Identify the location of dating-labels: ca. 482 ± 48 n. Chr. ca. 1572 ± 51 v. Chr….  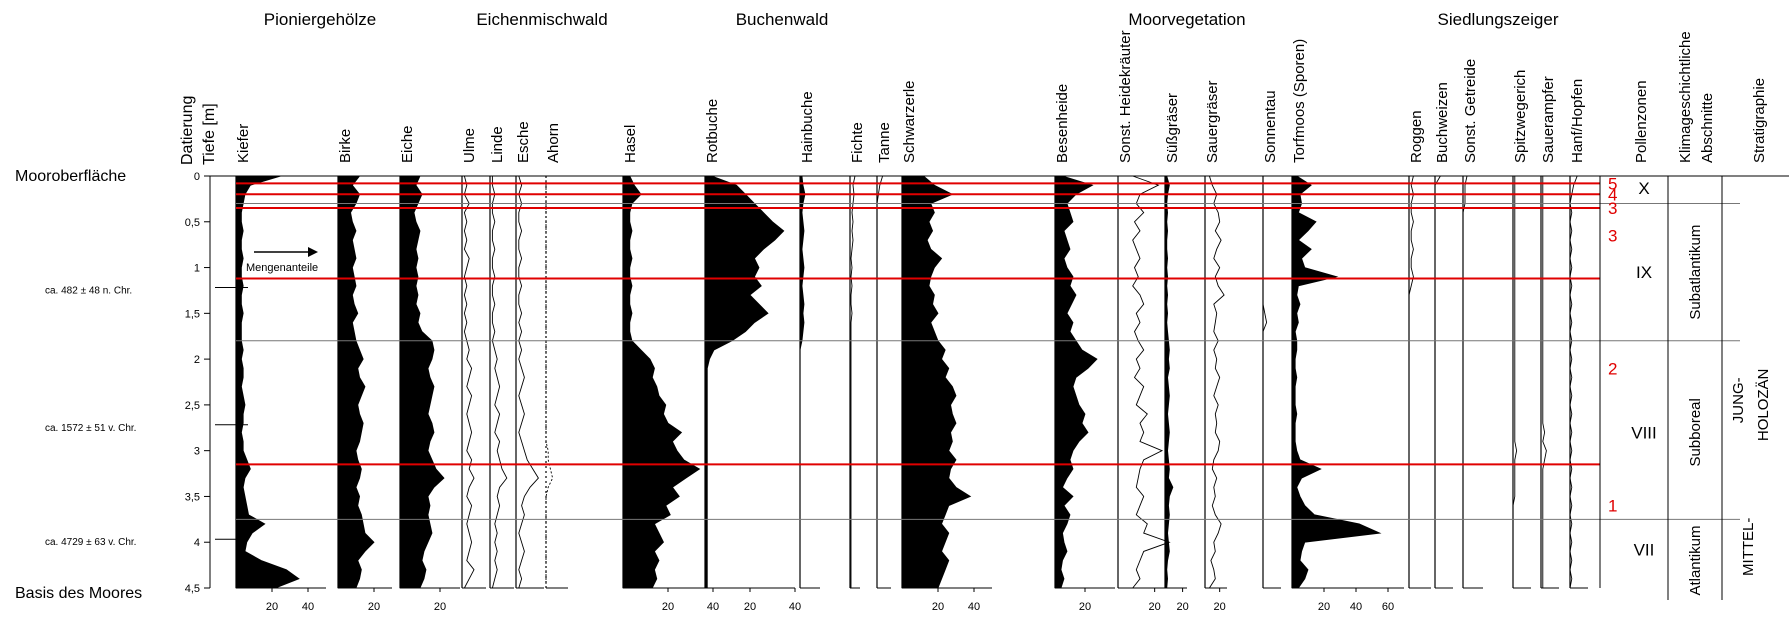
(146, 416).